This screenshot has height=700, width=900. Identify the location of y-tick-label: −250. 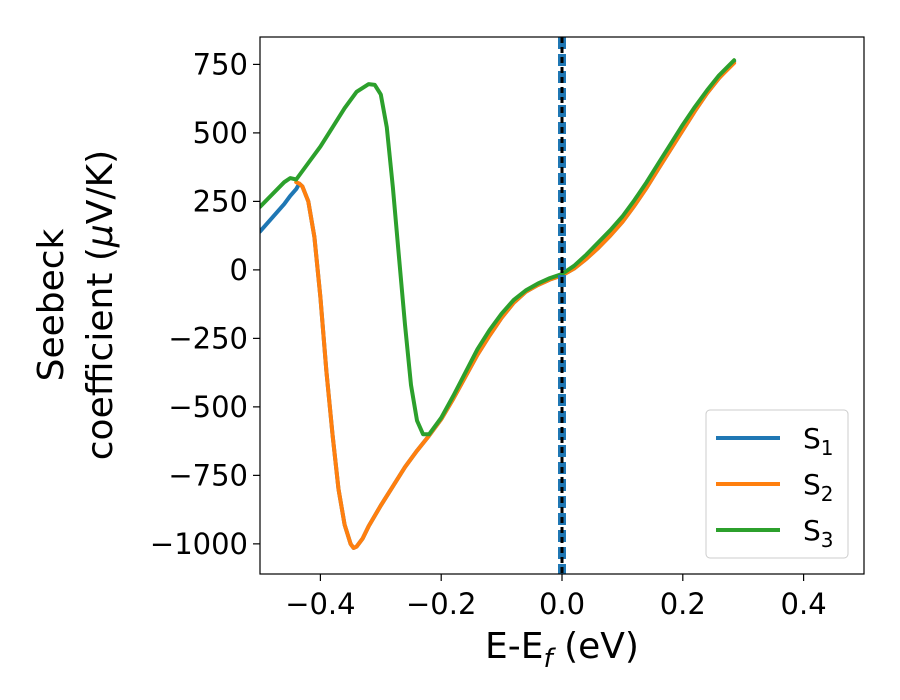
(208, 338).